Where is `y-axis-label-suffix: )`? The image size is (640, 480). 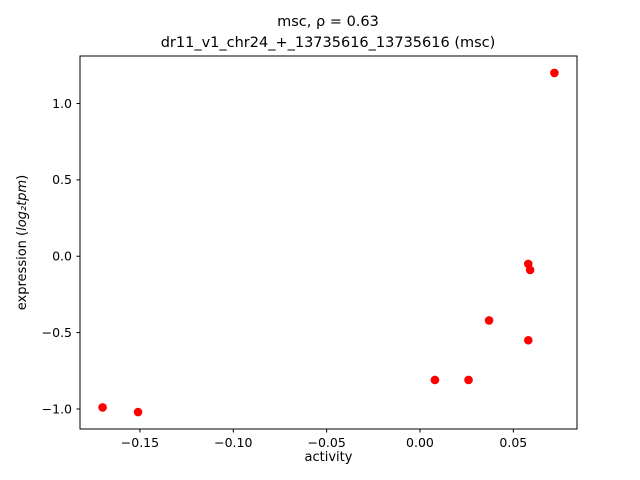
y-axis-label-suffix: ) is located at coordinates (22, 177).